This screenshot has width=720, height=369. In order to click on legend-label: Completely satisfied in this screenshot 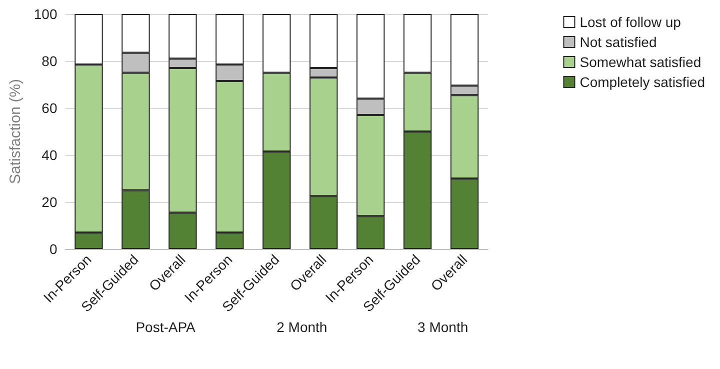, I will do `click(643, 82)`.